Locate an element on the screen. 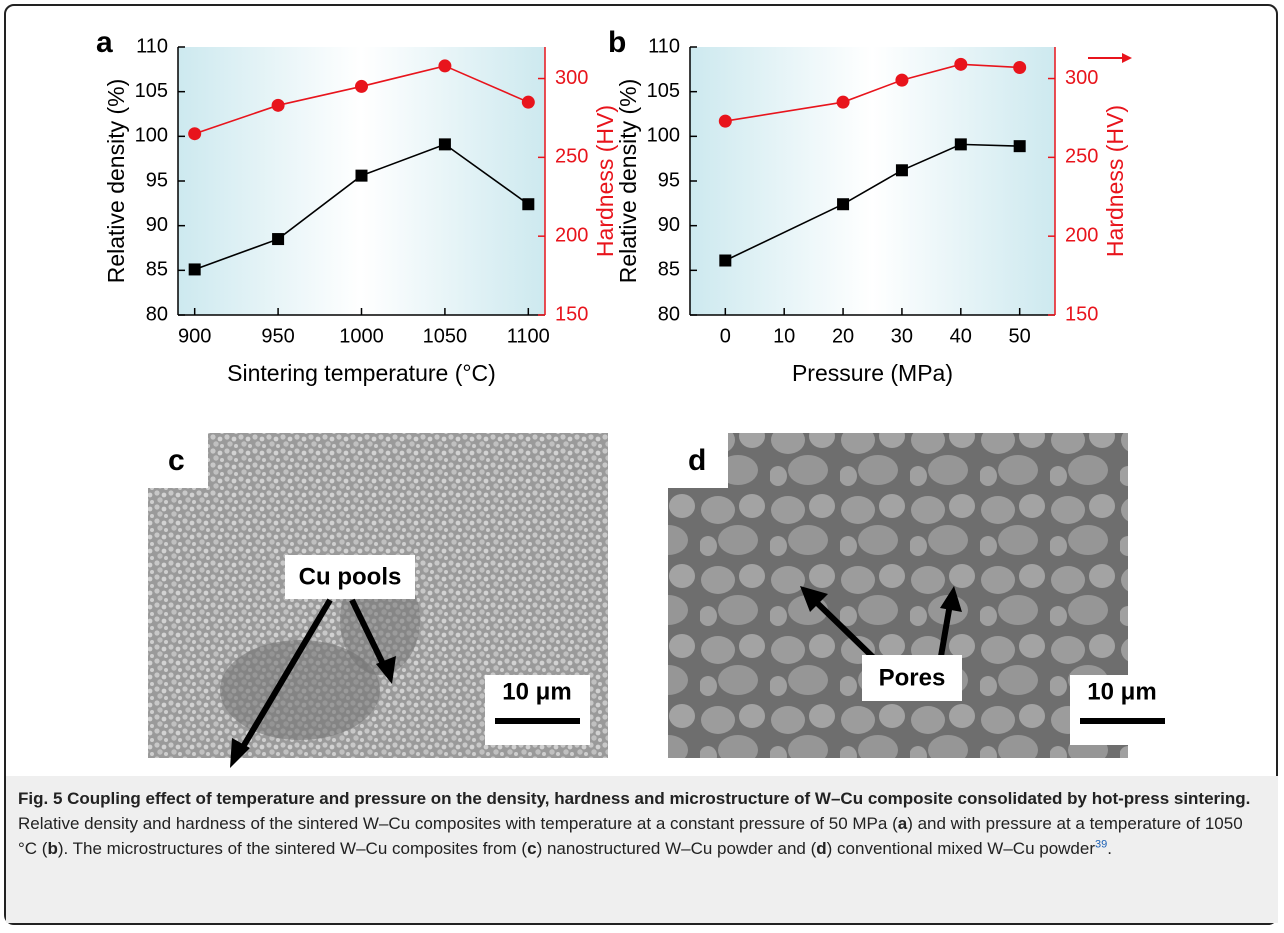 The width and height of the screenshot is (1284, 933). x-tick-label: 20 is located at coordinates (843, 336).